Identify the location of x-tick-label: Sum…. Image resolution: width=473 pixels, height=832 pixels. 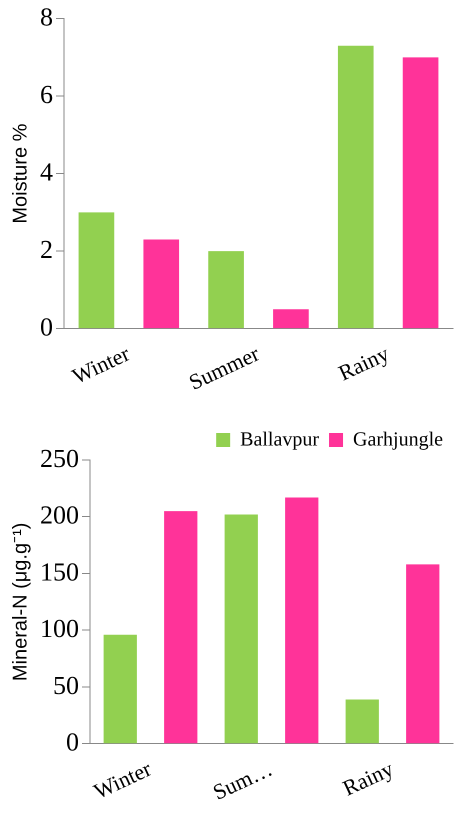
(242, 780).